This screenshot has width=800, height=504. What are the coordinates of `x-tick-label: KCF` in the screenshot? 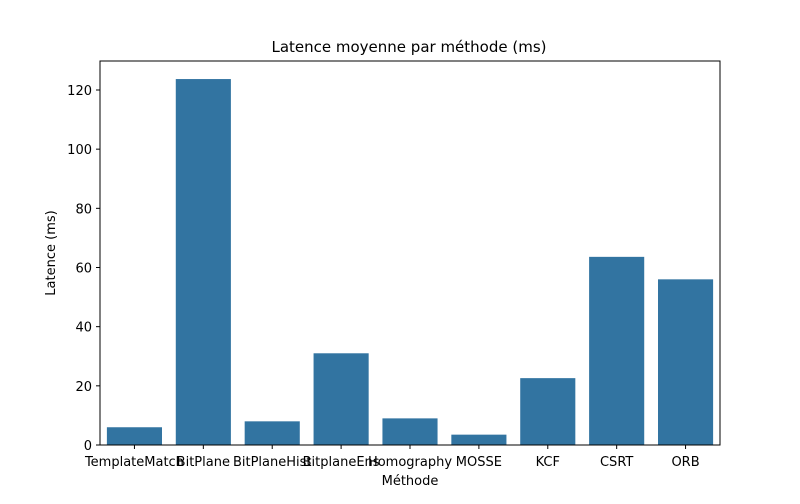 It's located at (548, 462).